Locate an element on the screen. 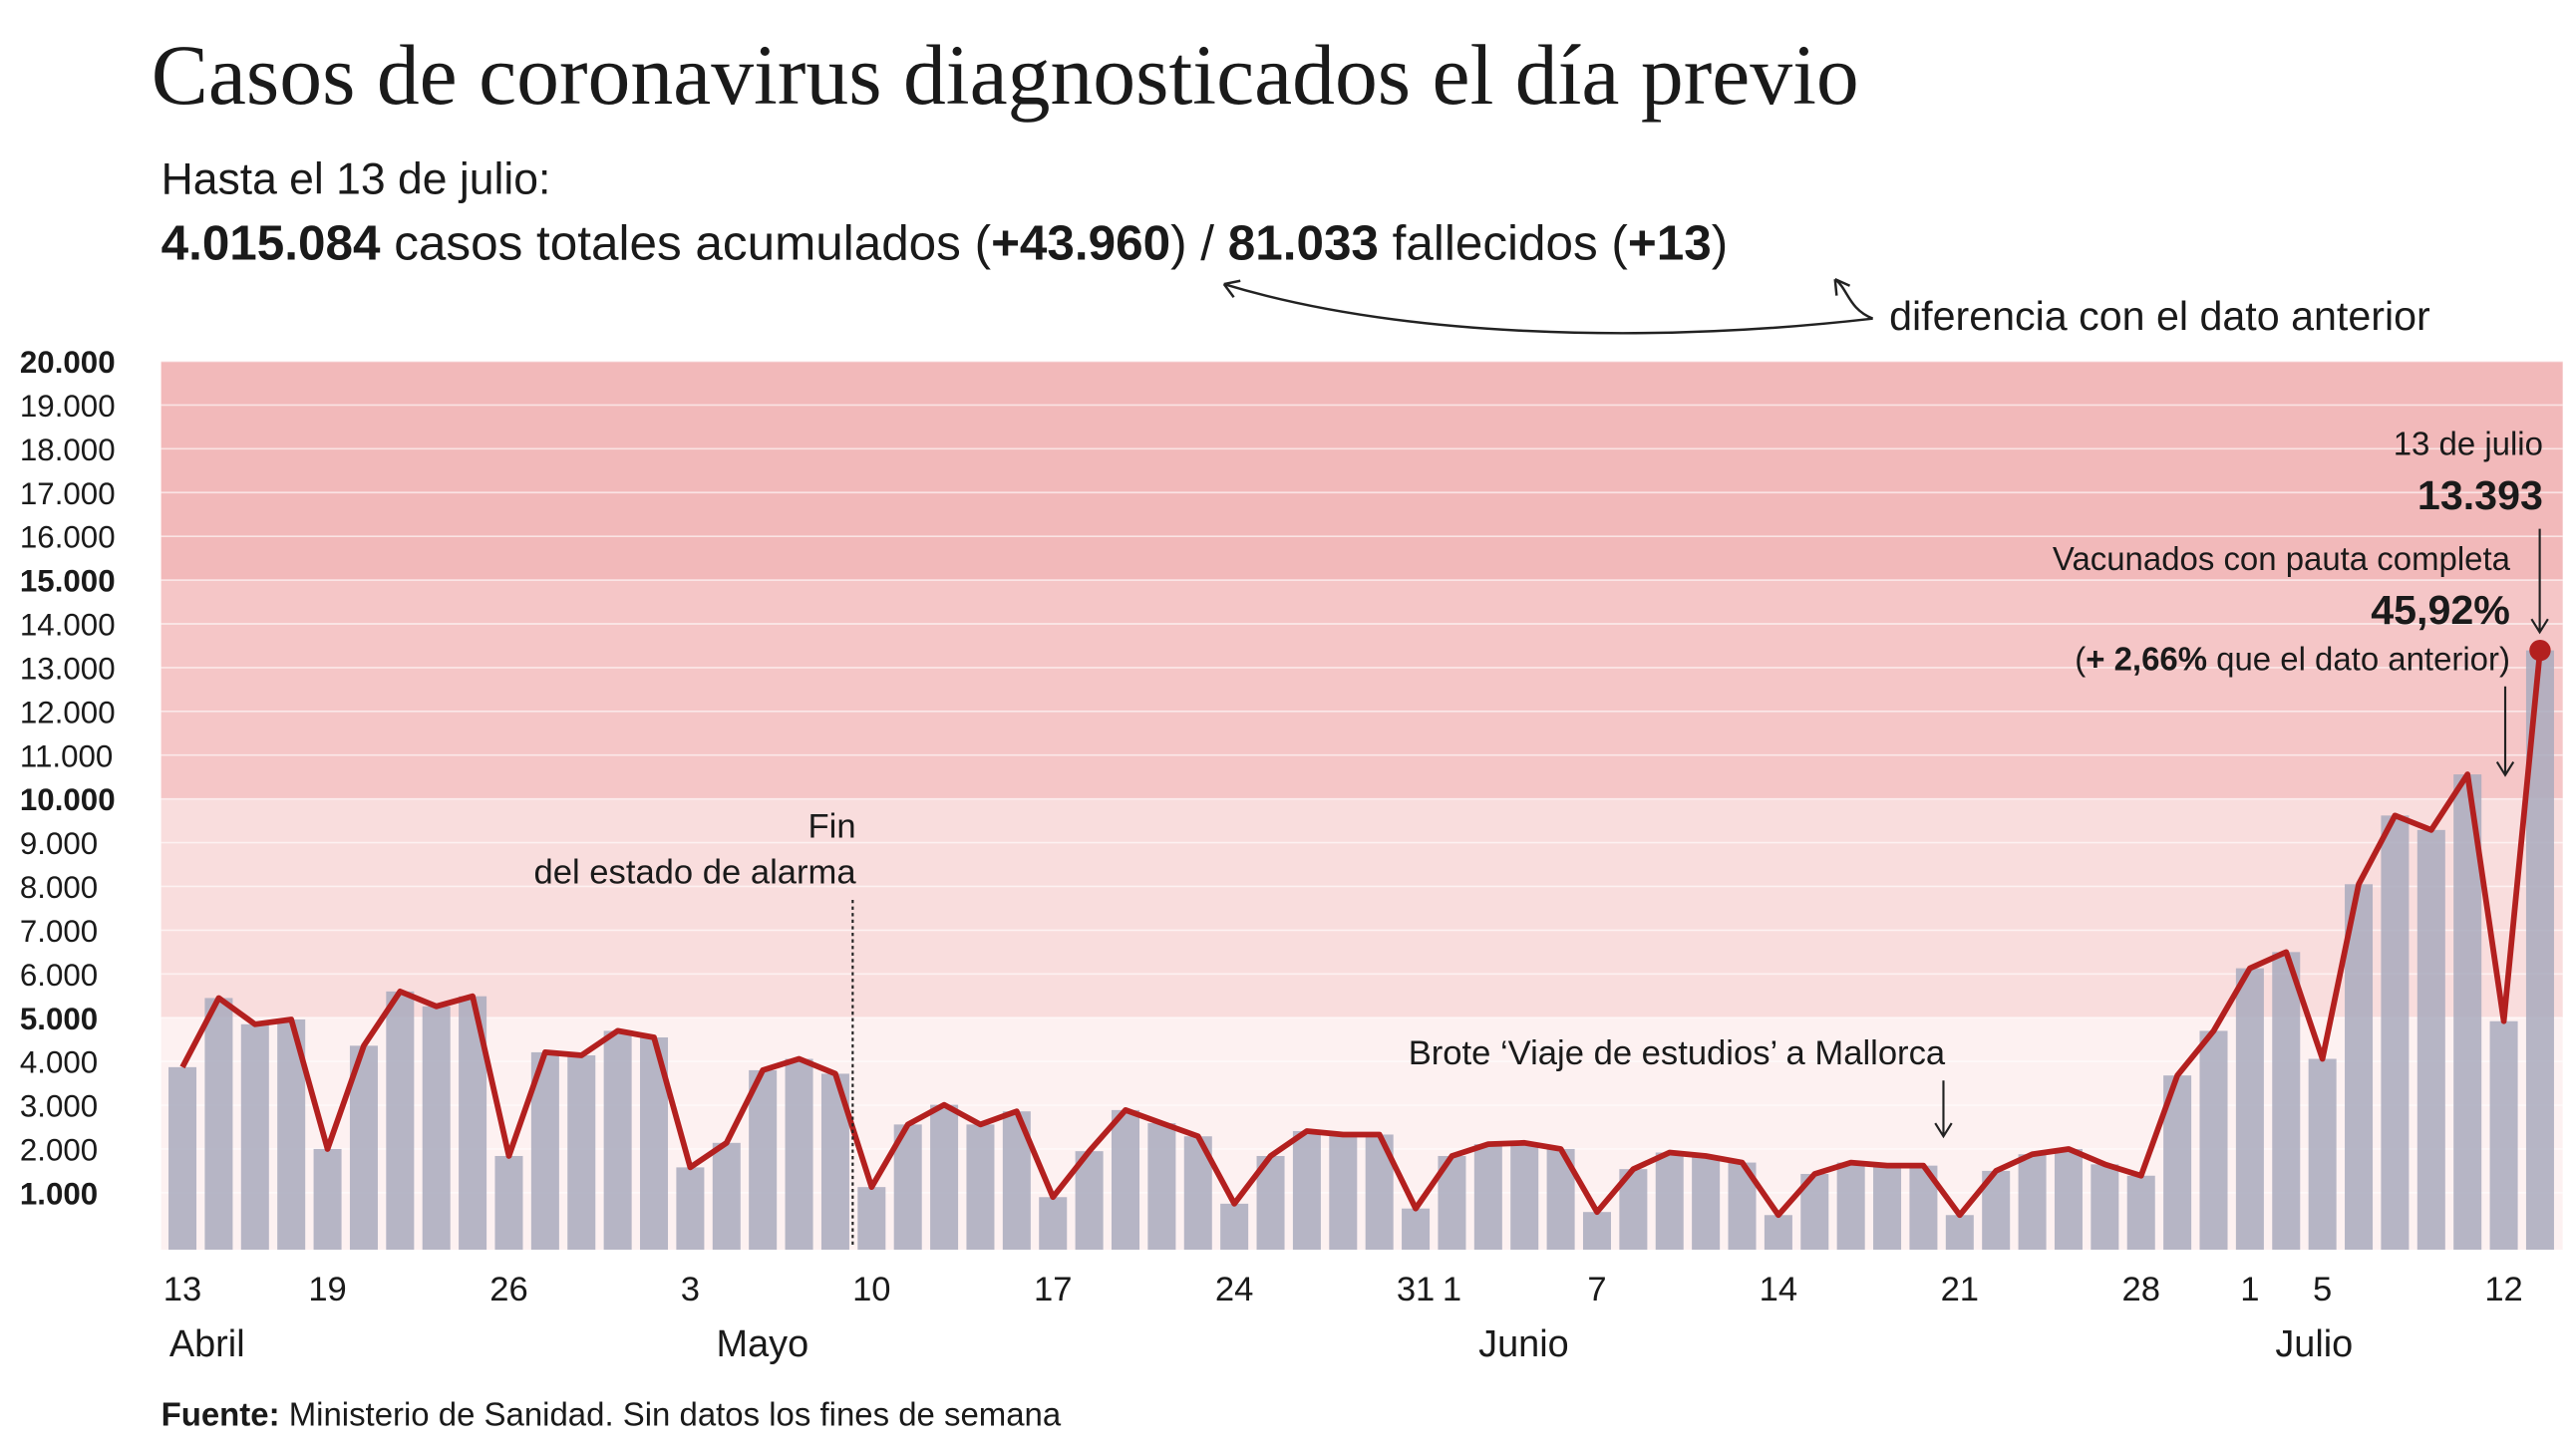 Image resolution: width=2576 pixels, height=1450 pixels. y-tick-label: 2.000 is located at coordinates (59, 1149).